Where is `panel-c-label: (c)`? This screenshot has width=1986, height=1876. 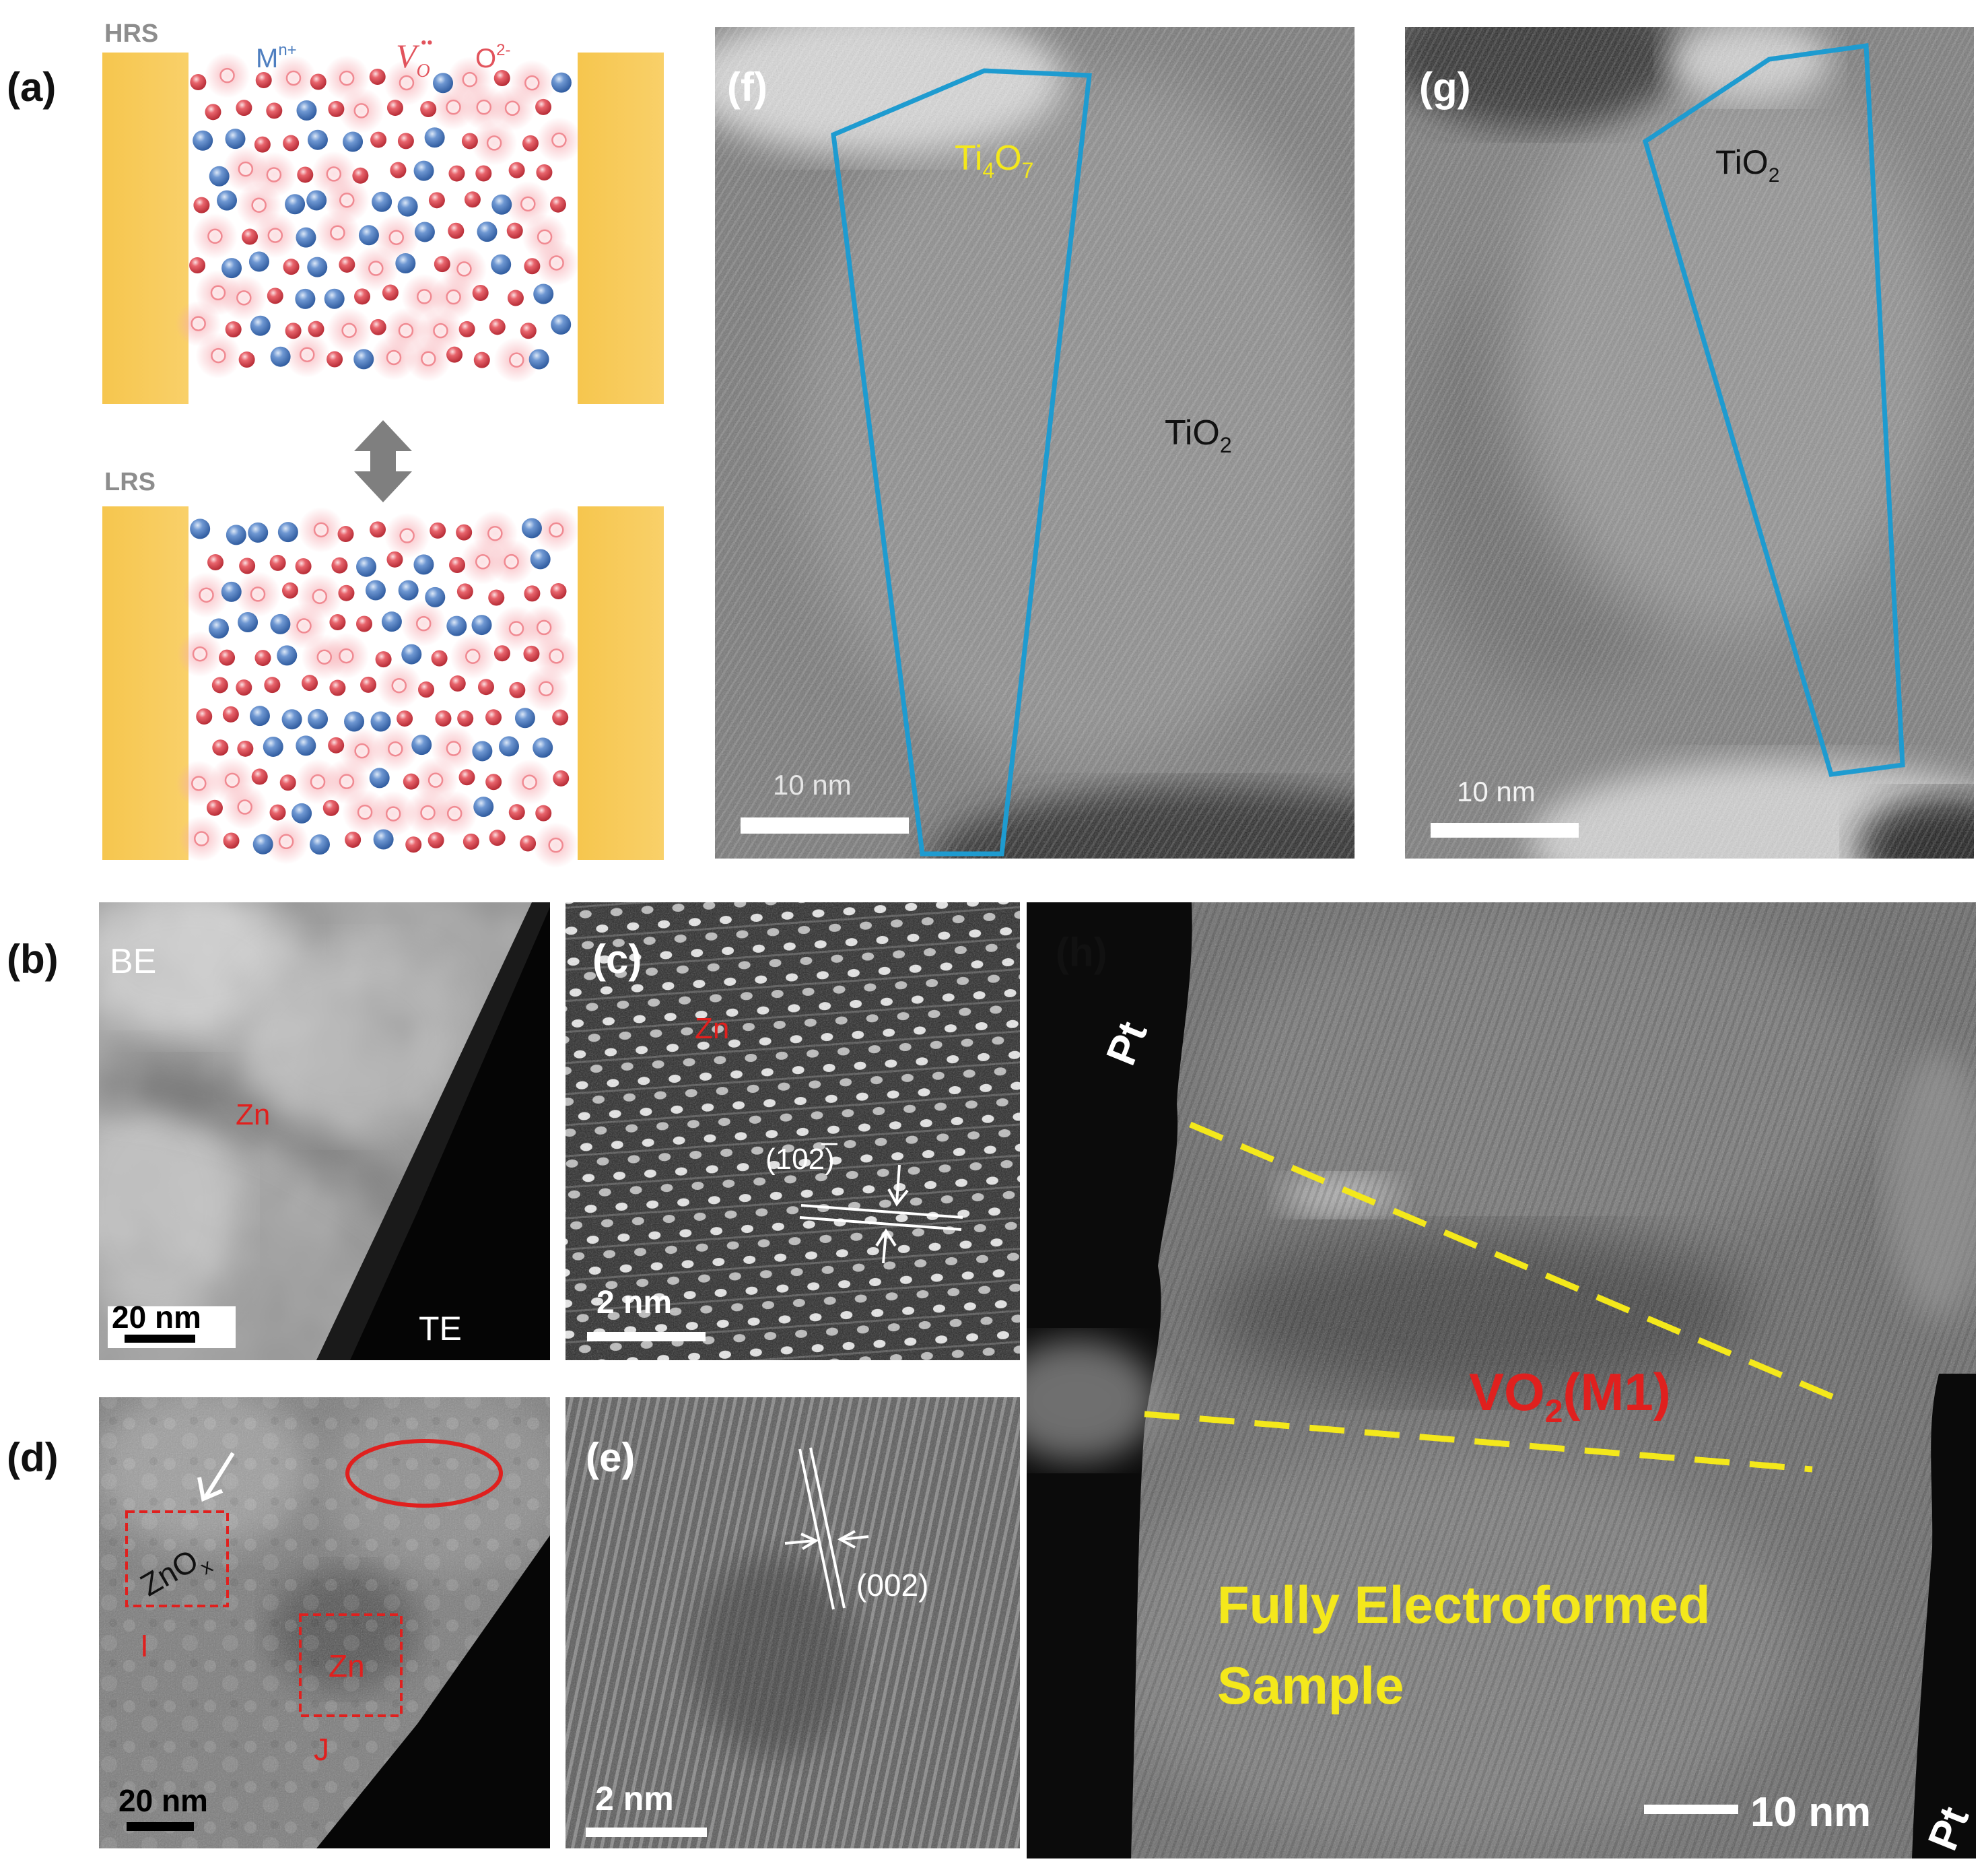 panel-c-label: (c) is located at coordinates (617, 959).